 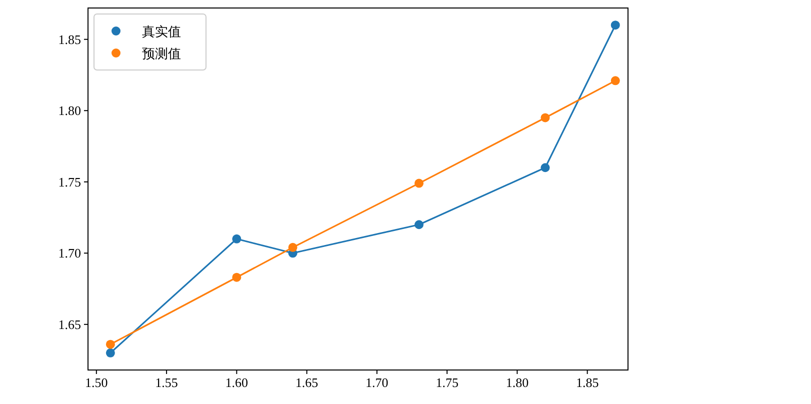 What do you see at coordinates (447, 382) in the screenshot?
I see `x-tick-label: 1.75` at bounding box center [447, 382].